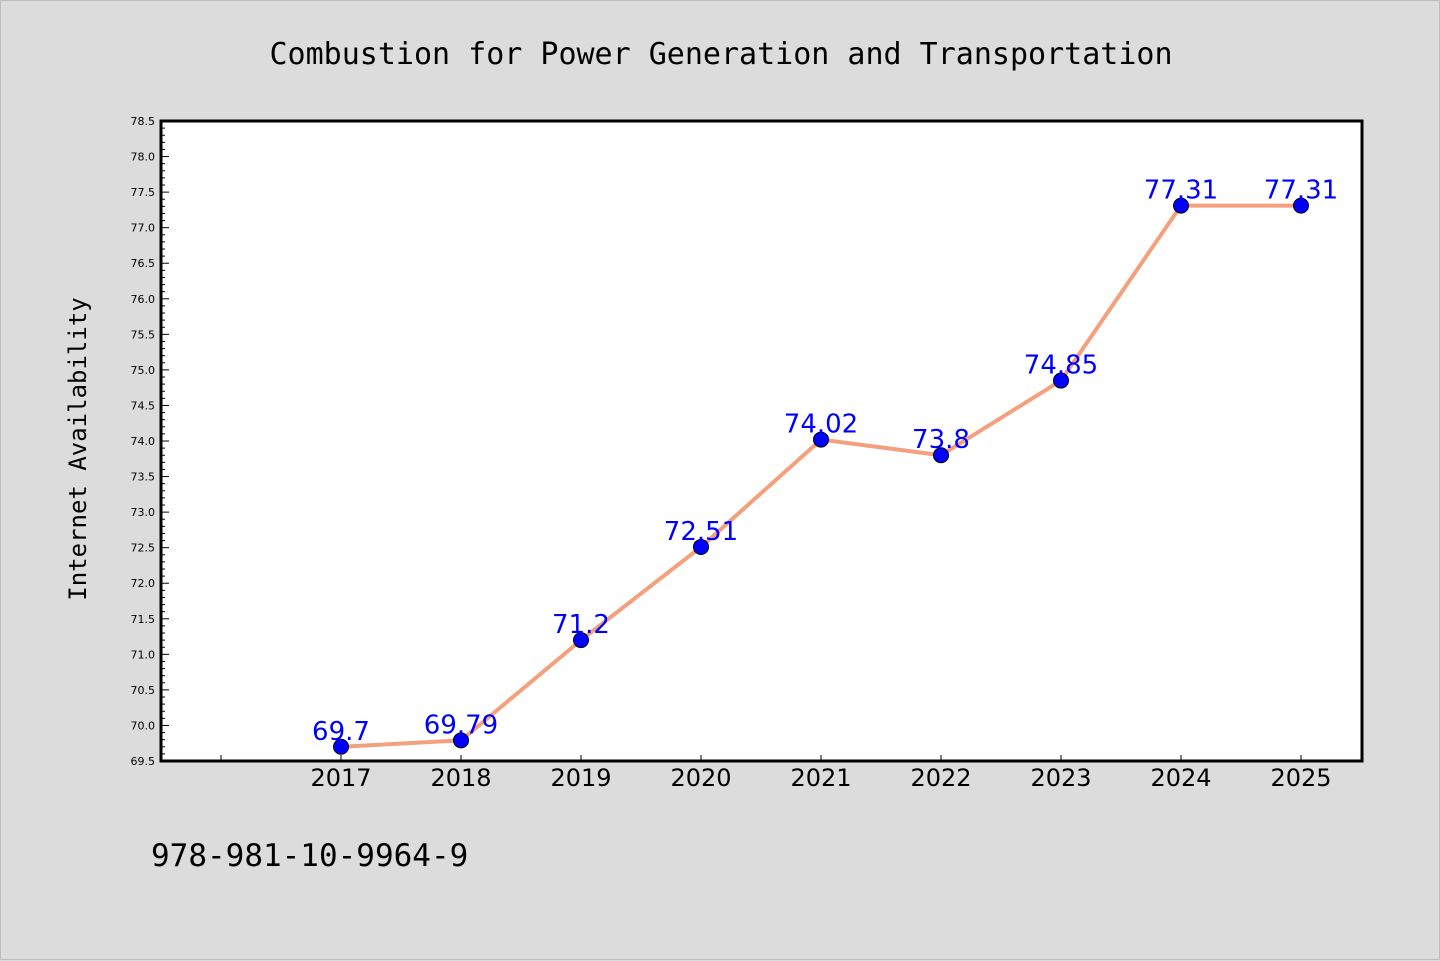 This screenshot has width=1440, height=961. Describe the element at coordinates (143, 228) in the screenshot. I see `y-tick-label: 77.0` at that location.